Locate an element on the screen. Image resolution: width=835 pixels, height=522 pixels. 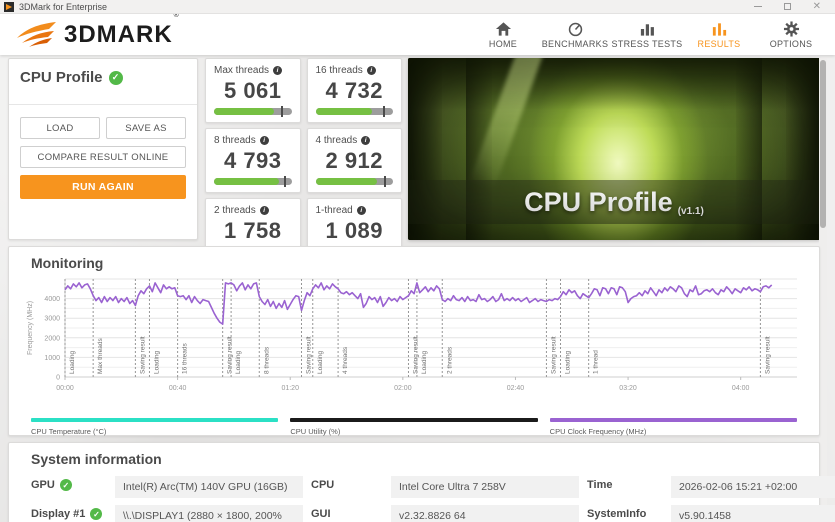
svg-text: 00:40 is located at coordinates (178, 388).